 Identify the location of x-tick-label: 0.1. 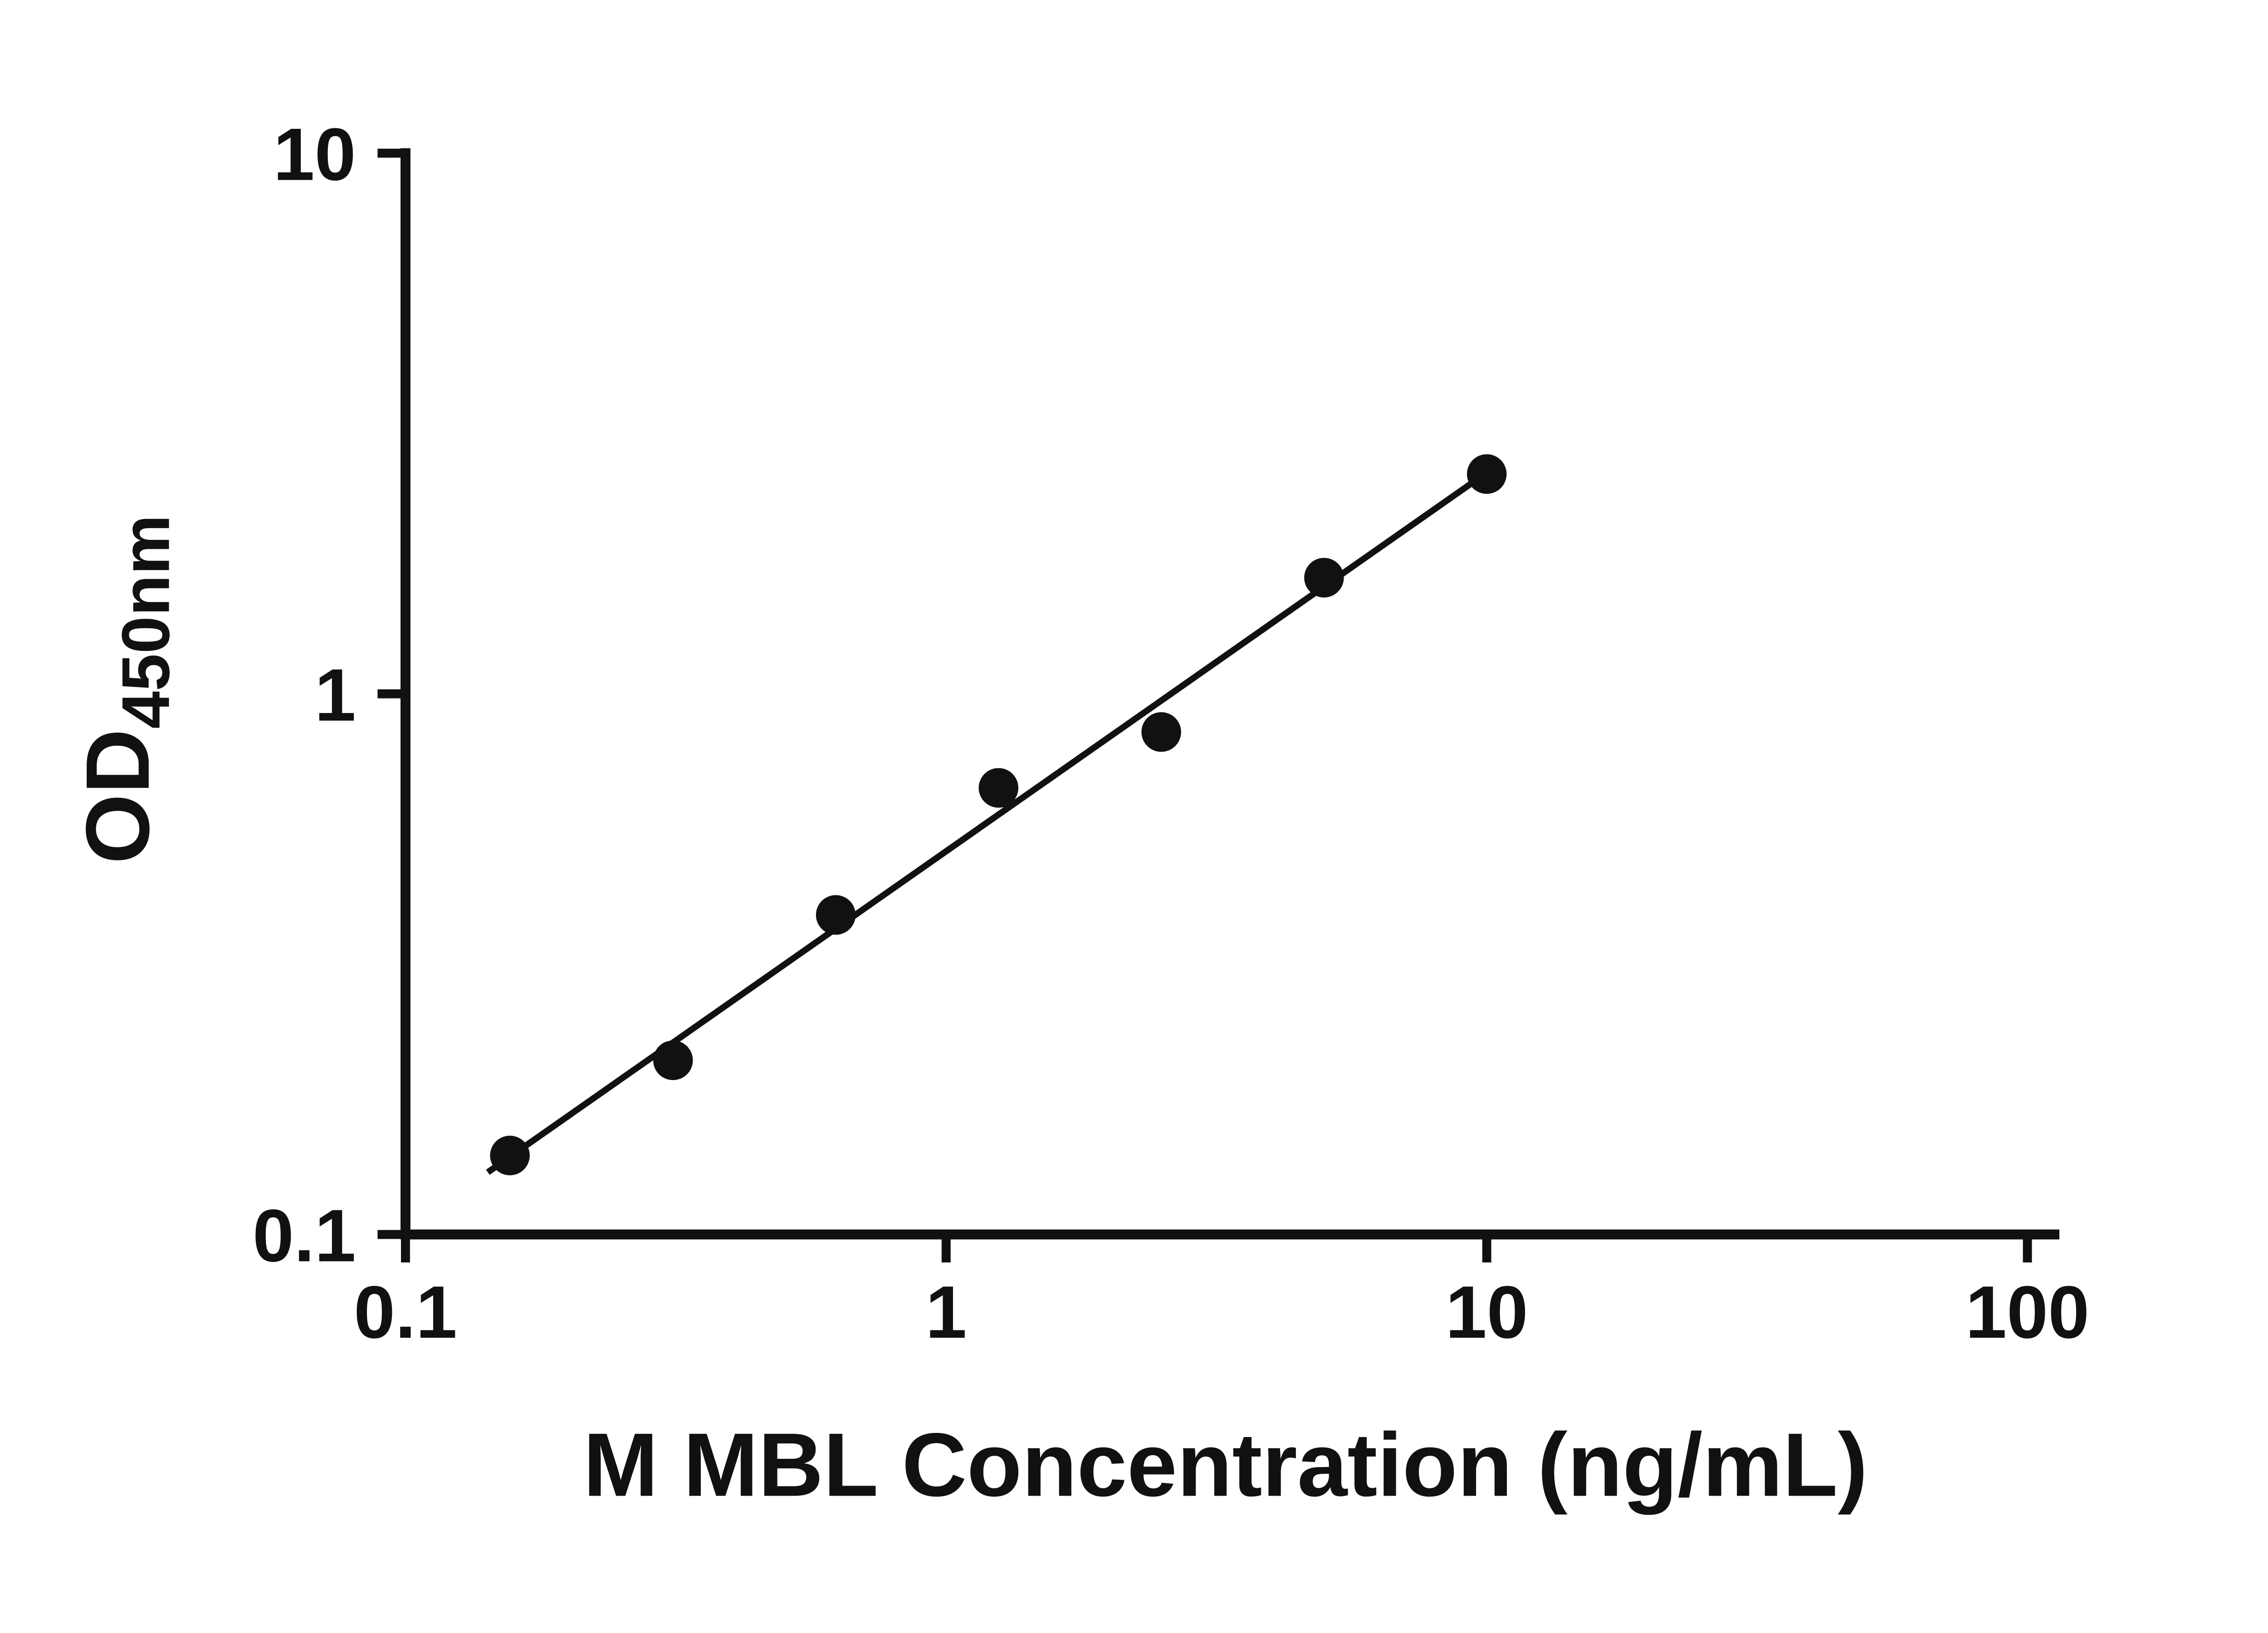
(406, 1312).